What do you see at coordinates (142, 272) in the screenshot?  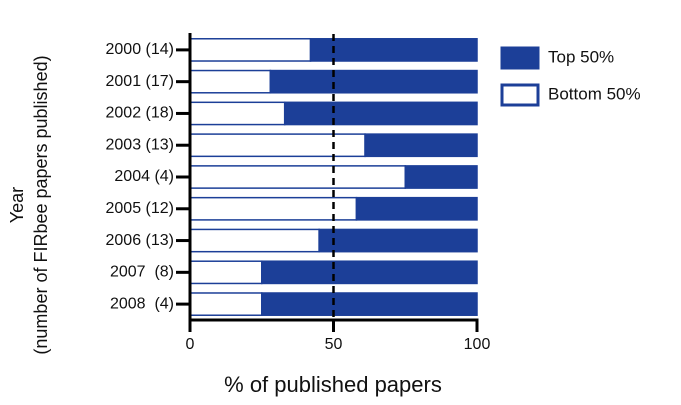 I see `y-tick-label: 2007 (8)` at bounding box center [142, 272].